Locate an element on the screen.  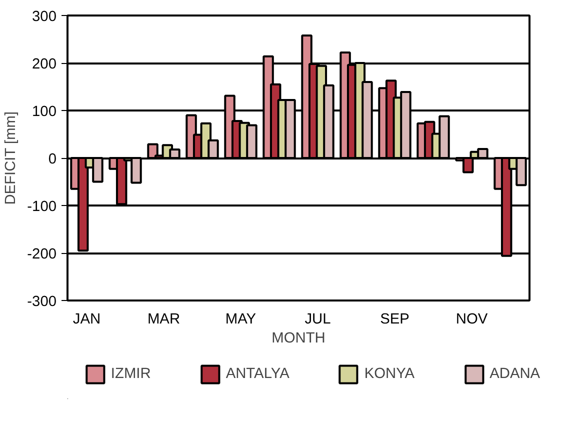
x-tick-label: NOV is located at coordinates (472, 320).